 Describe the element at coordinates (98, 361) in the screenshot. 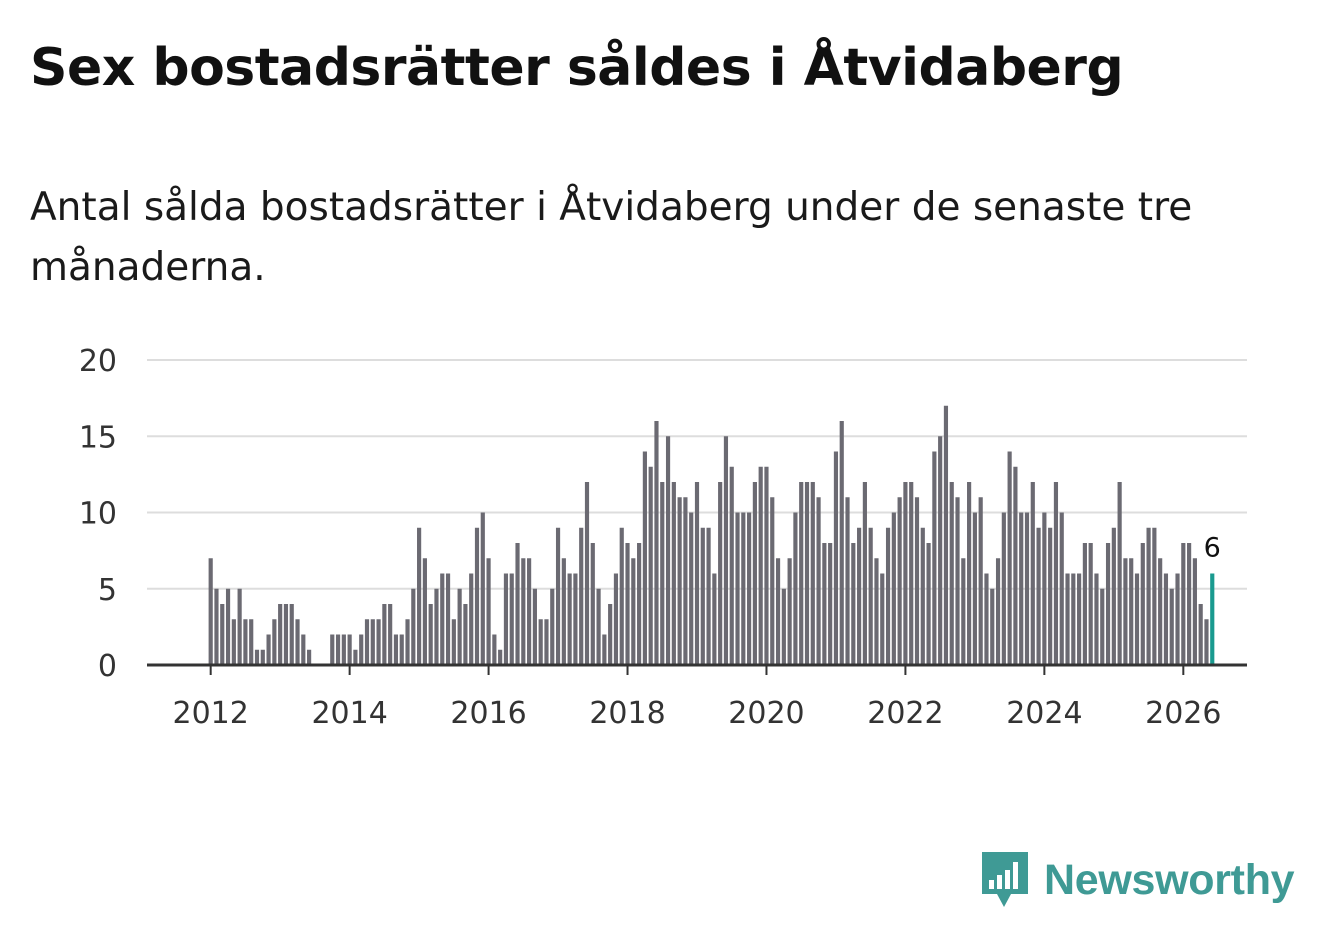

I see `y-tick-label: 20` at that location.